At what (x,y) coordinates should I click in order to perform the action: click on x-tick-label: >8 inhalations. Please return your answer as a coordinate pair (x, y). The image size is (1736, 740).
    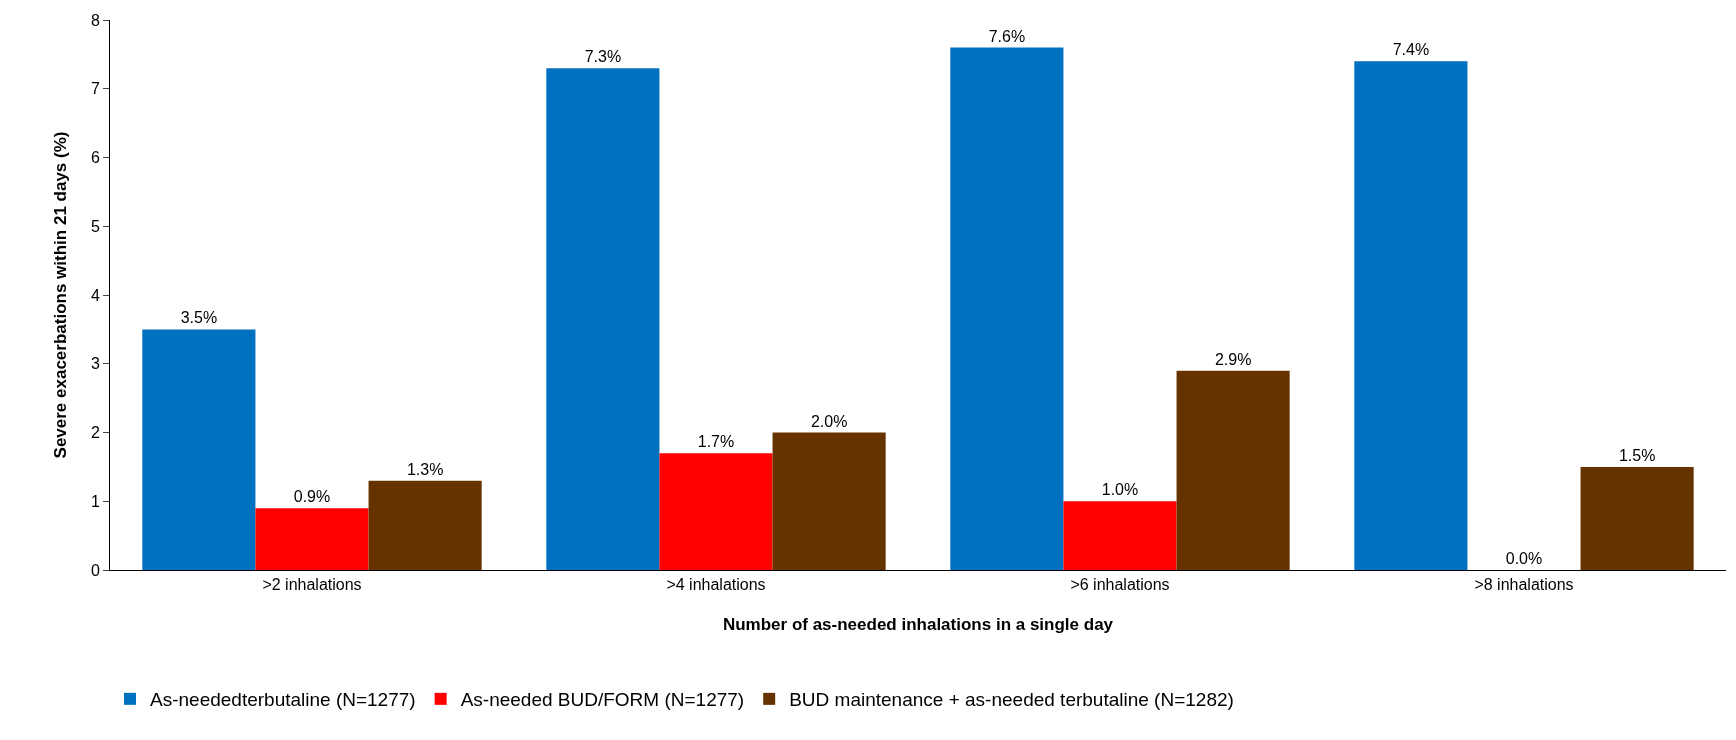
    Looking at the image, I should click on (1524, 585).